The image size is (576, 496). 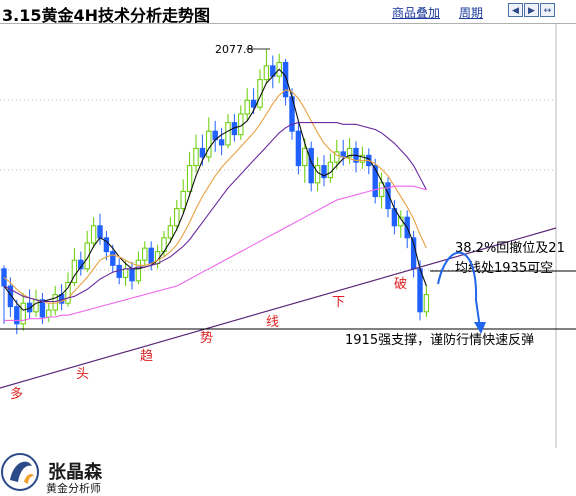 I want to click on high-label: 2077.8, so click(x=234, y=49).